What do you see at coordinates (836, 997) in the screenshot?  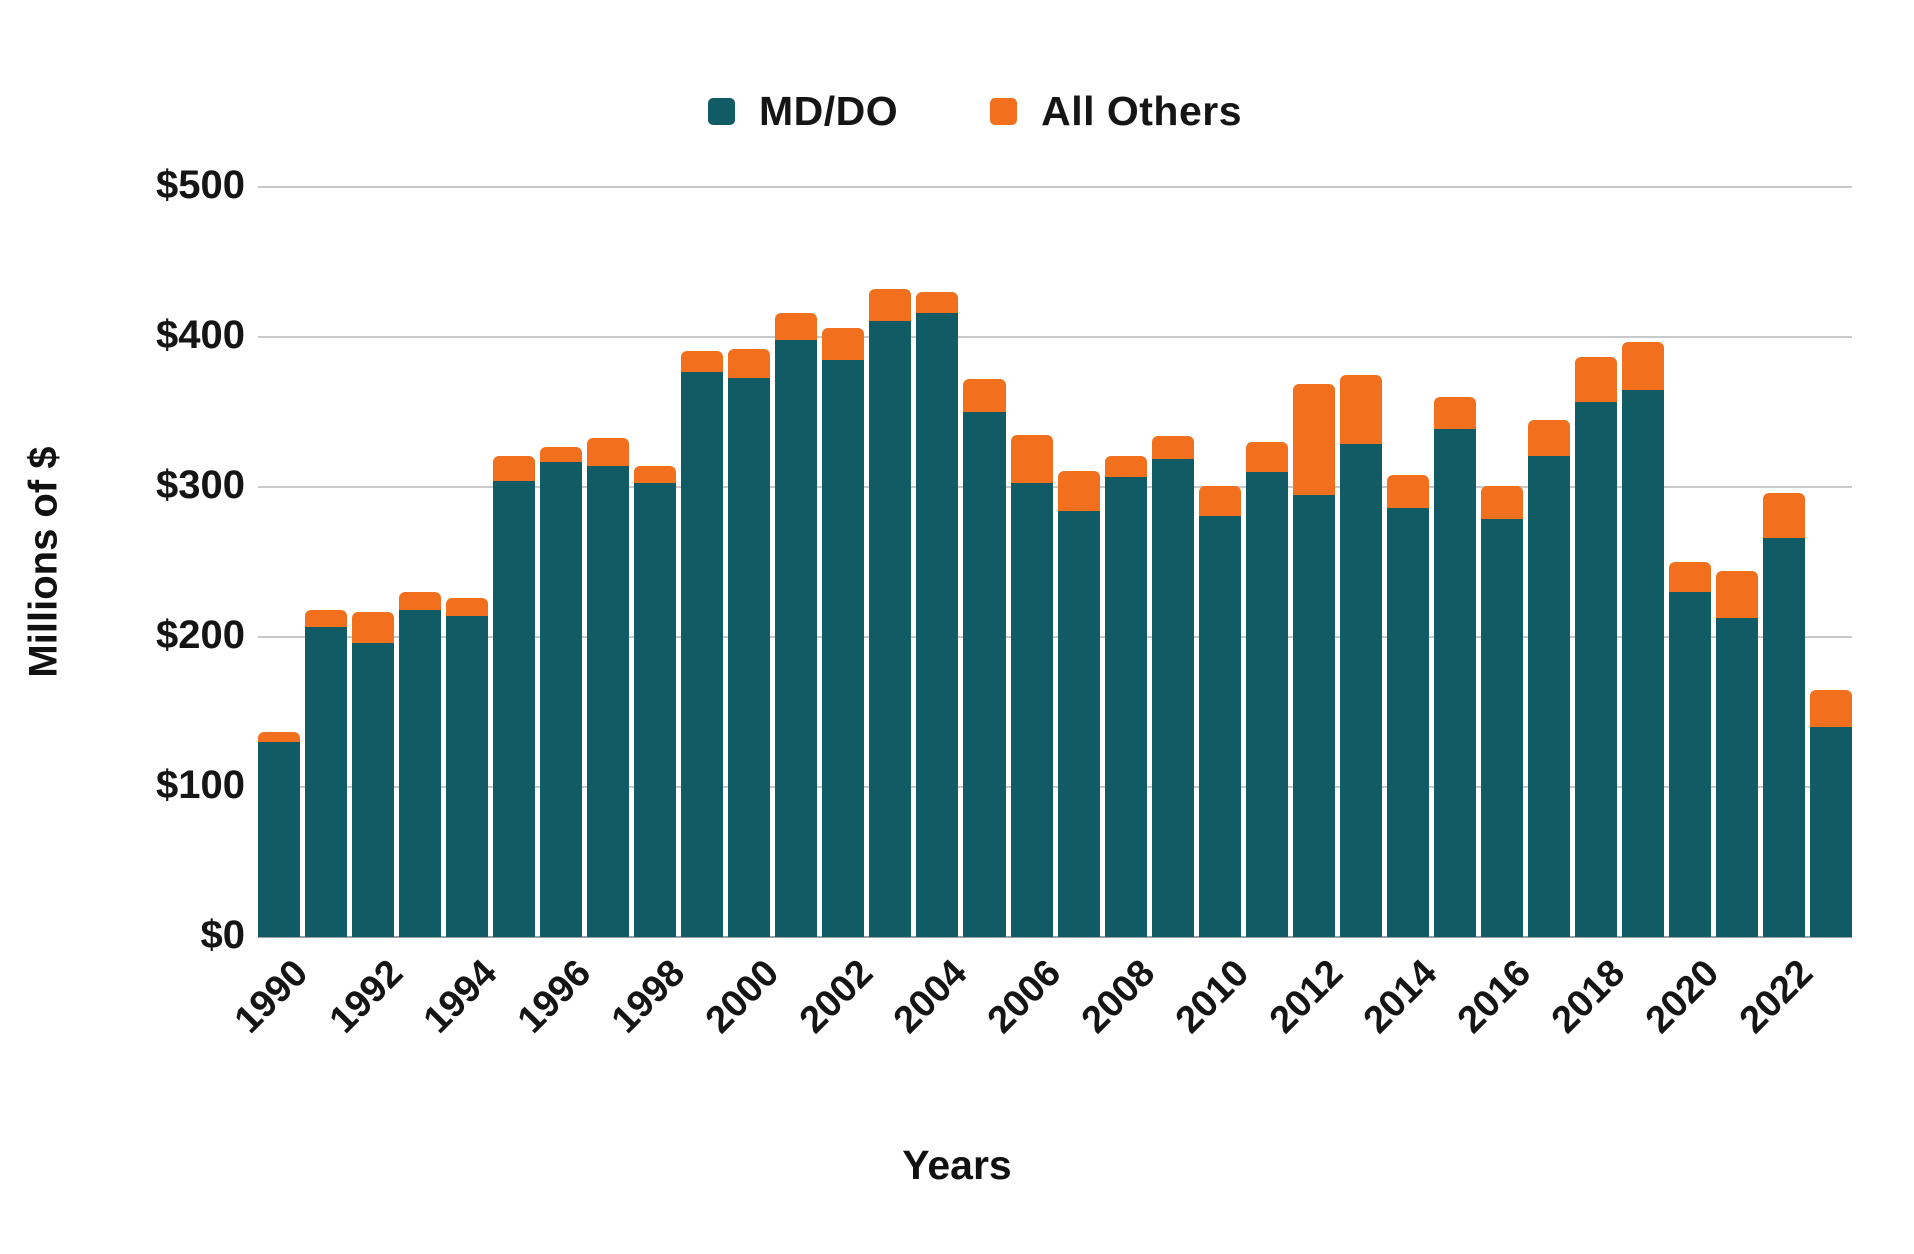 I see `x-tick-label-2002: 2002` at bounding box center [836, 997].